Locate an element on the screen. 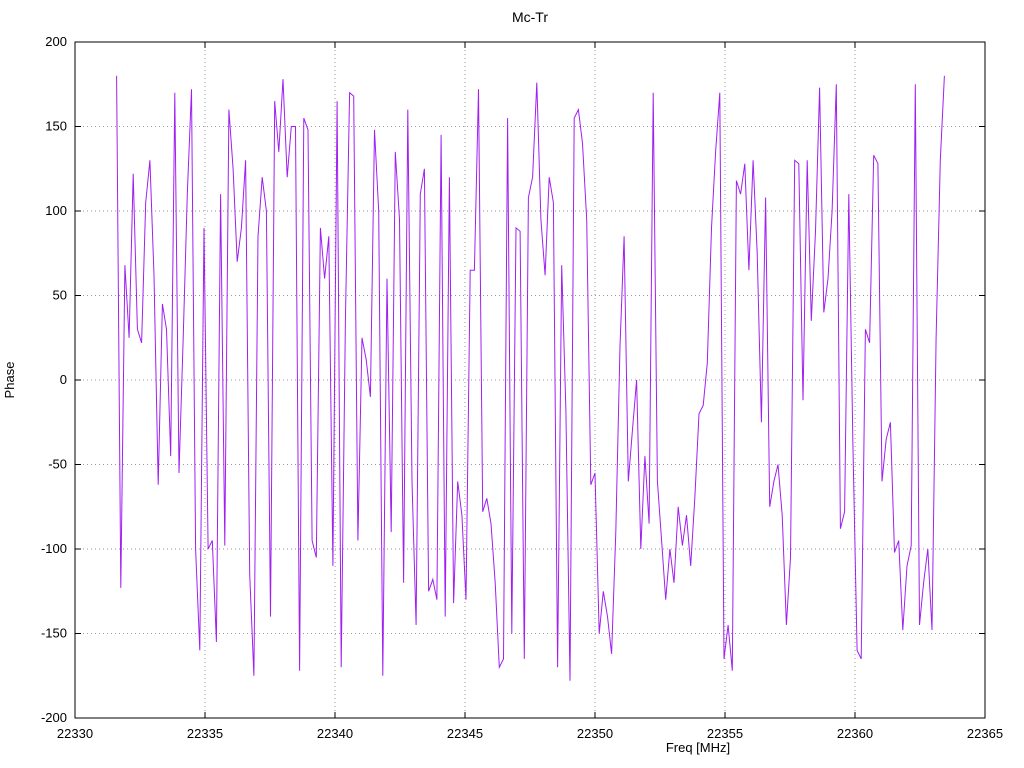  x-tick-label: 22350 is located at coordinates (595, 733).